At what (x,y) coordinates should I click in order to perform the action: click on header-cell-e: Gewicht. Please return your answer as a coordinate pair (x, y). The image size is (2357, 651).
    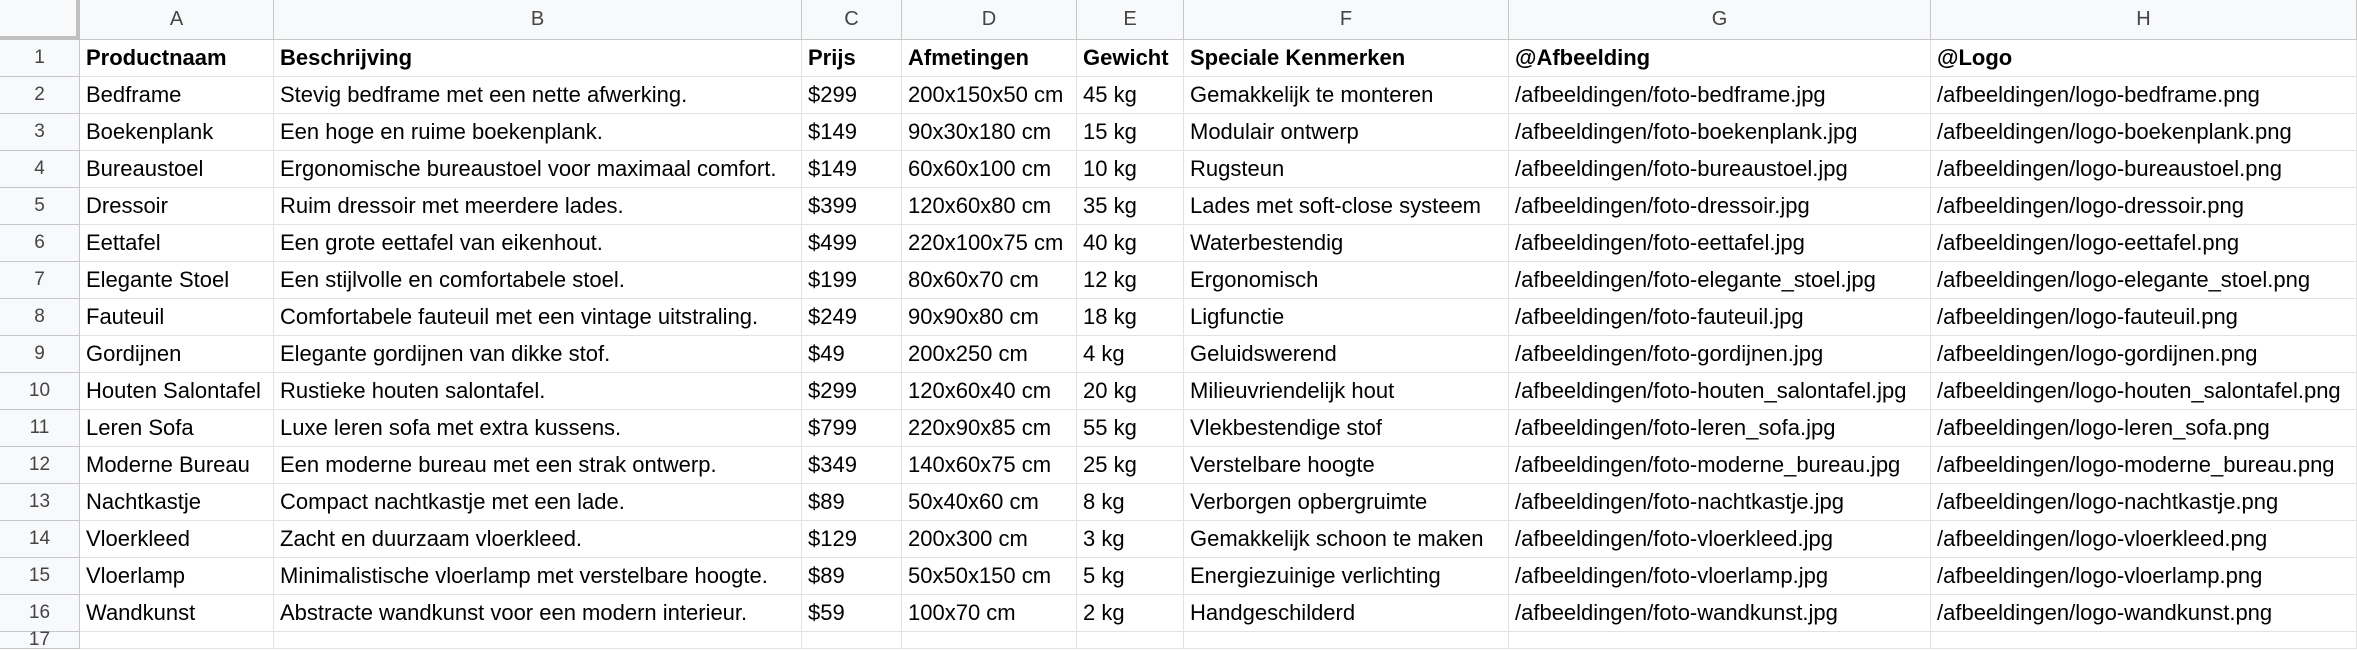
    Looking at the image, I should click on (1130, 58).